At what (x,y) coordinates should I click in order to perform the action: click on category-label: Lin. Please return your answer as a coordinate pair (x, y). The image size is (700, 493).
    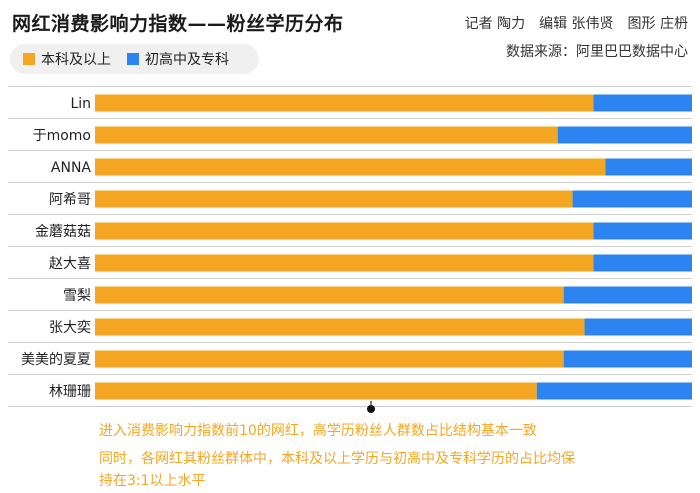
    Looking at the image, I should click on (80, 104).